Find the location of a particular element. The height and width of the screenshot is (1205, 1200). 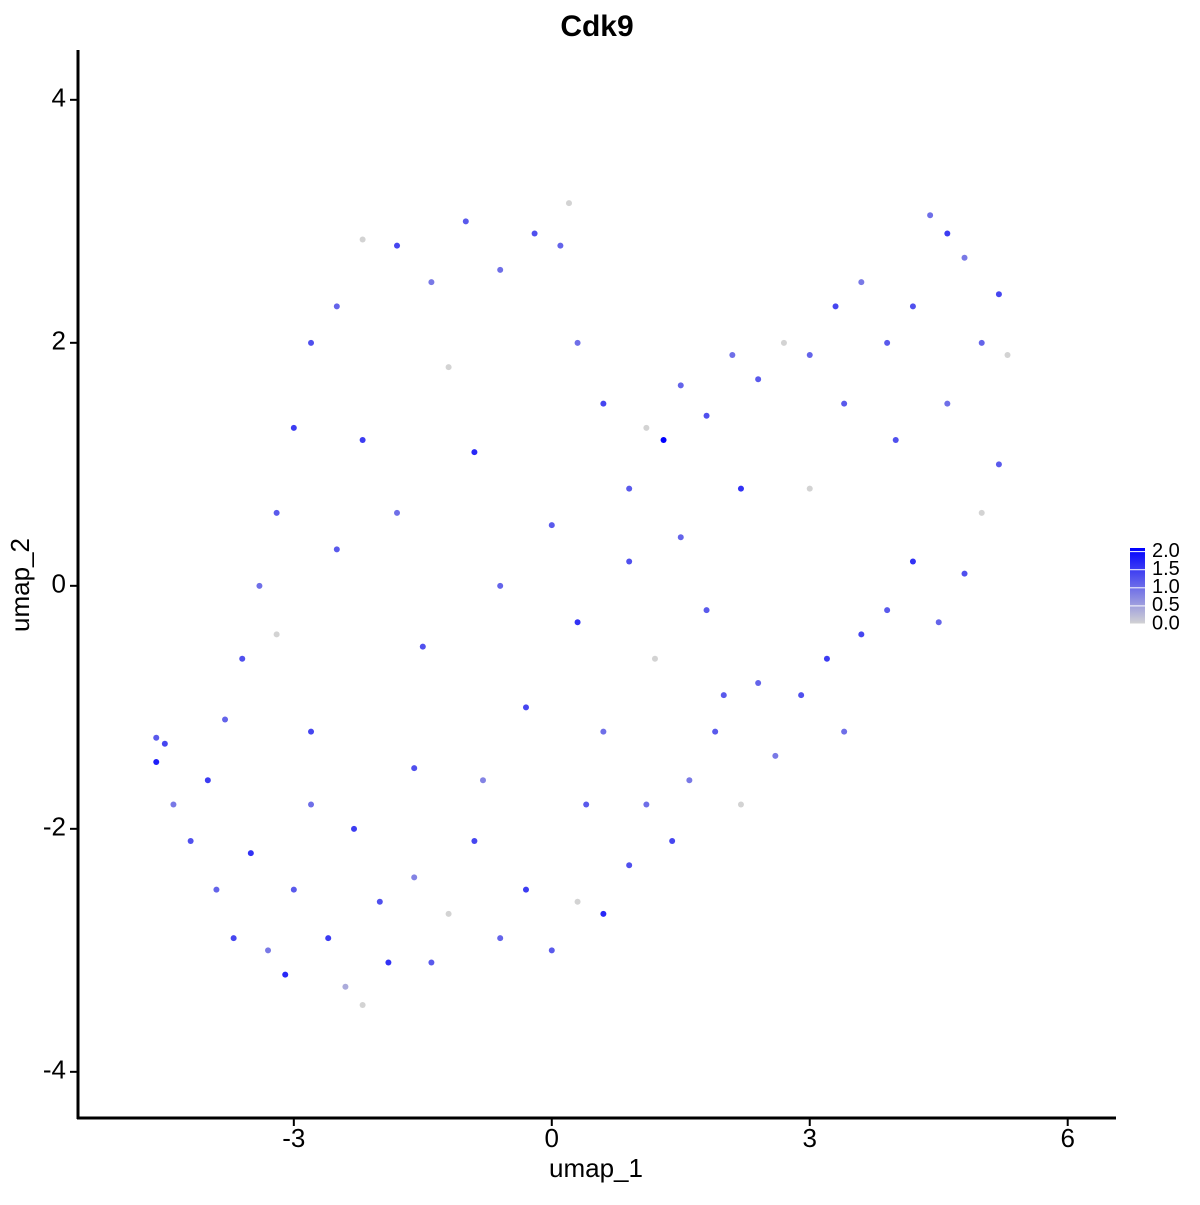

y-axis-title: umap_2 is located at coordinates (20, 585).